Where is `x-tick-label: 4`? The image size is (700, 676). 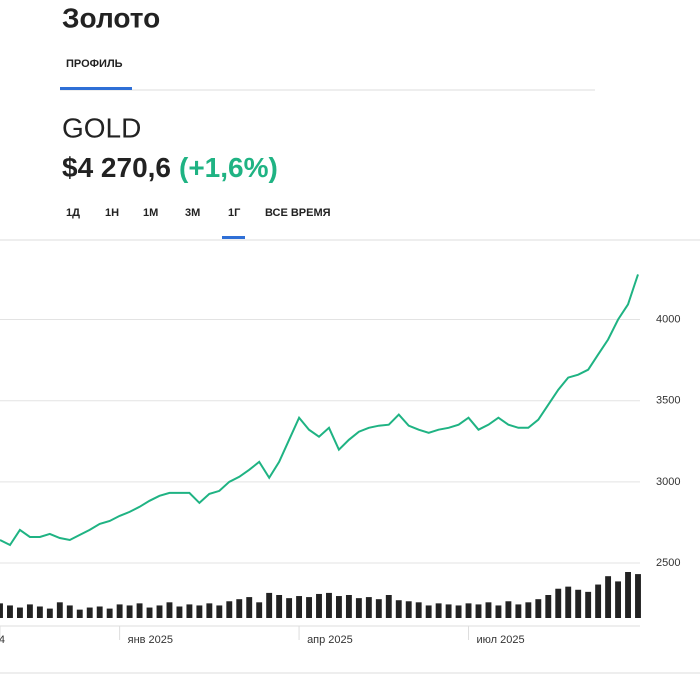
x-tick-label: 4 is located at coordinates (2, 640).